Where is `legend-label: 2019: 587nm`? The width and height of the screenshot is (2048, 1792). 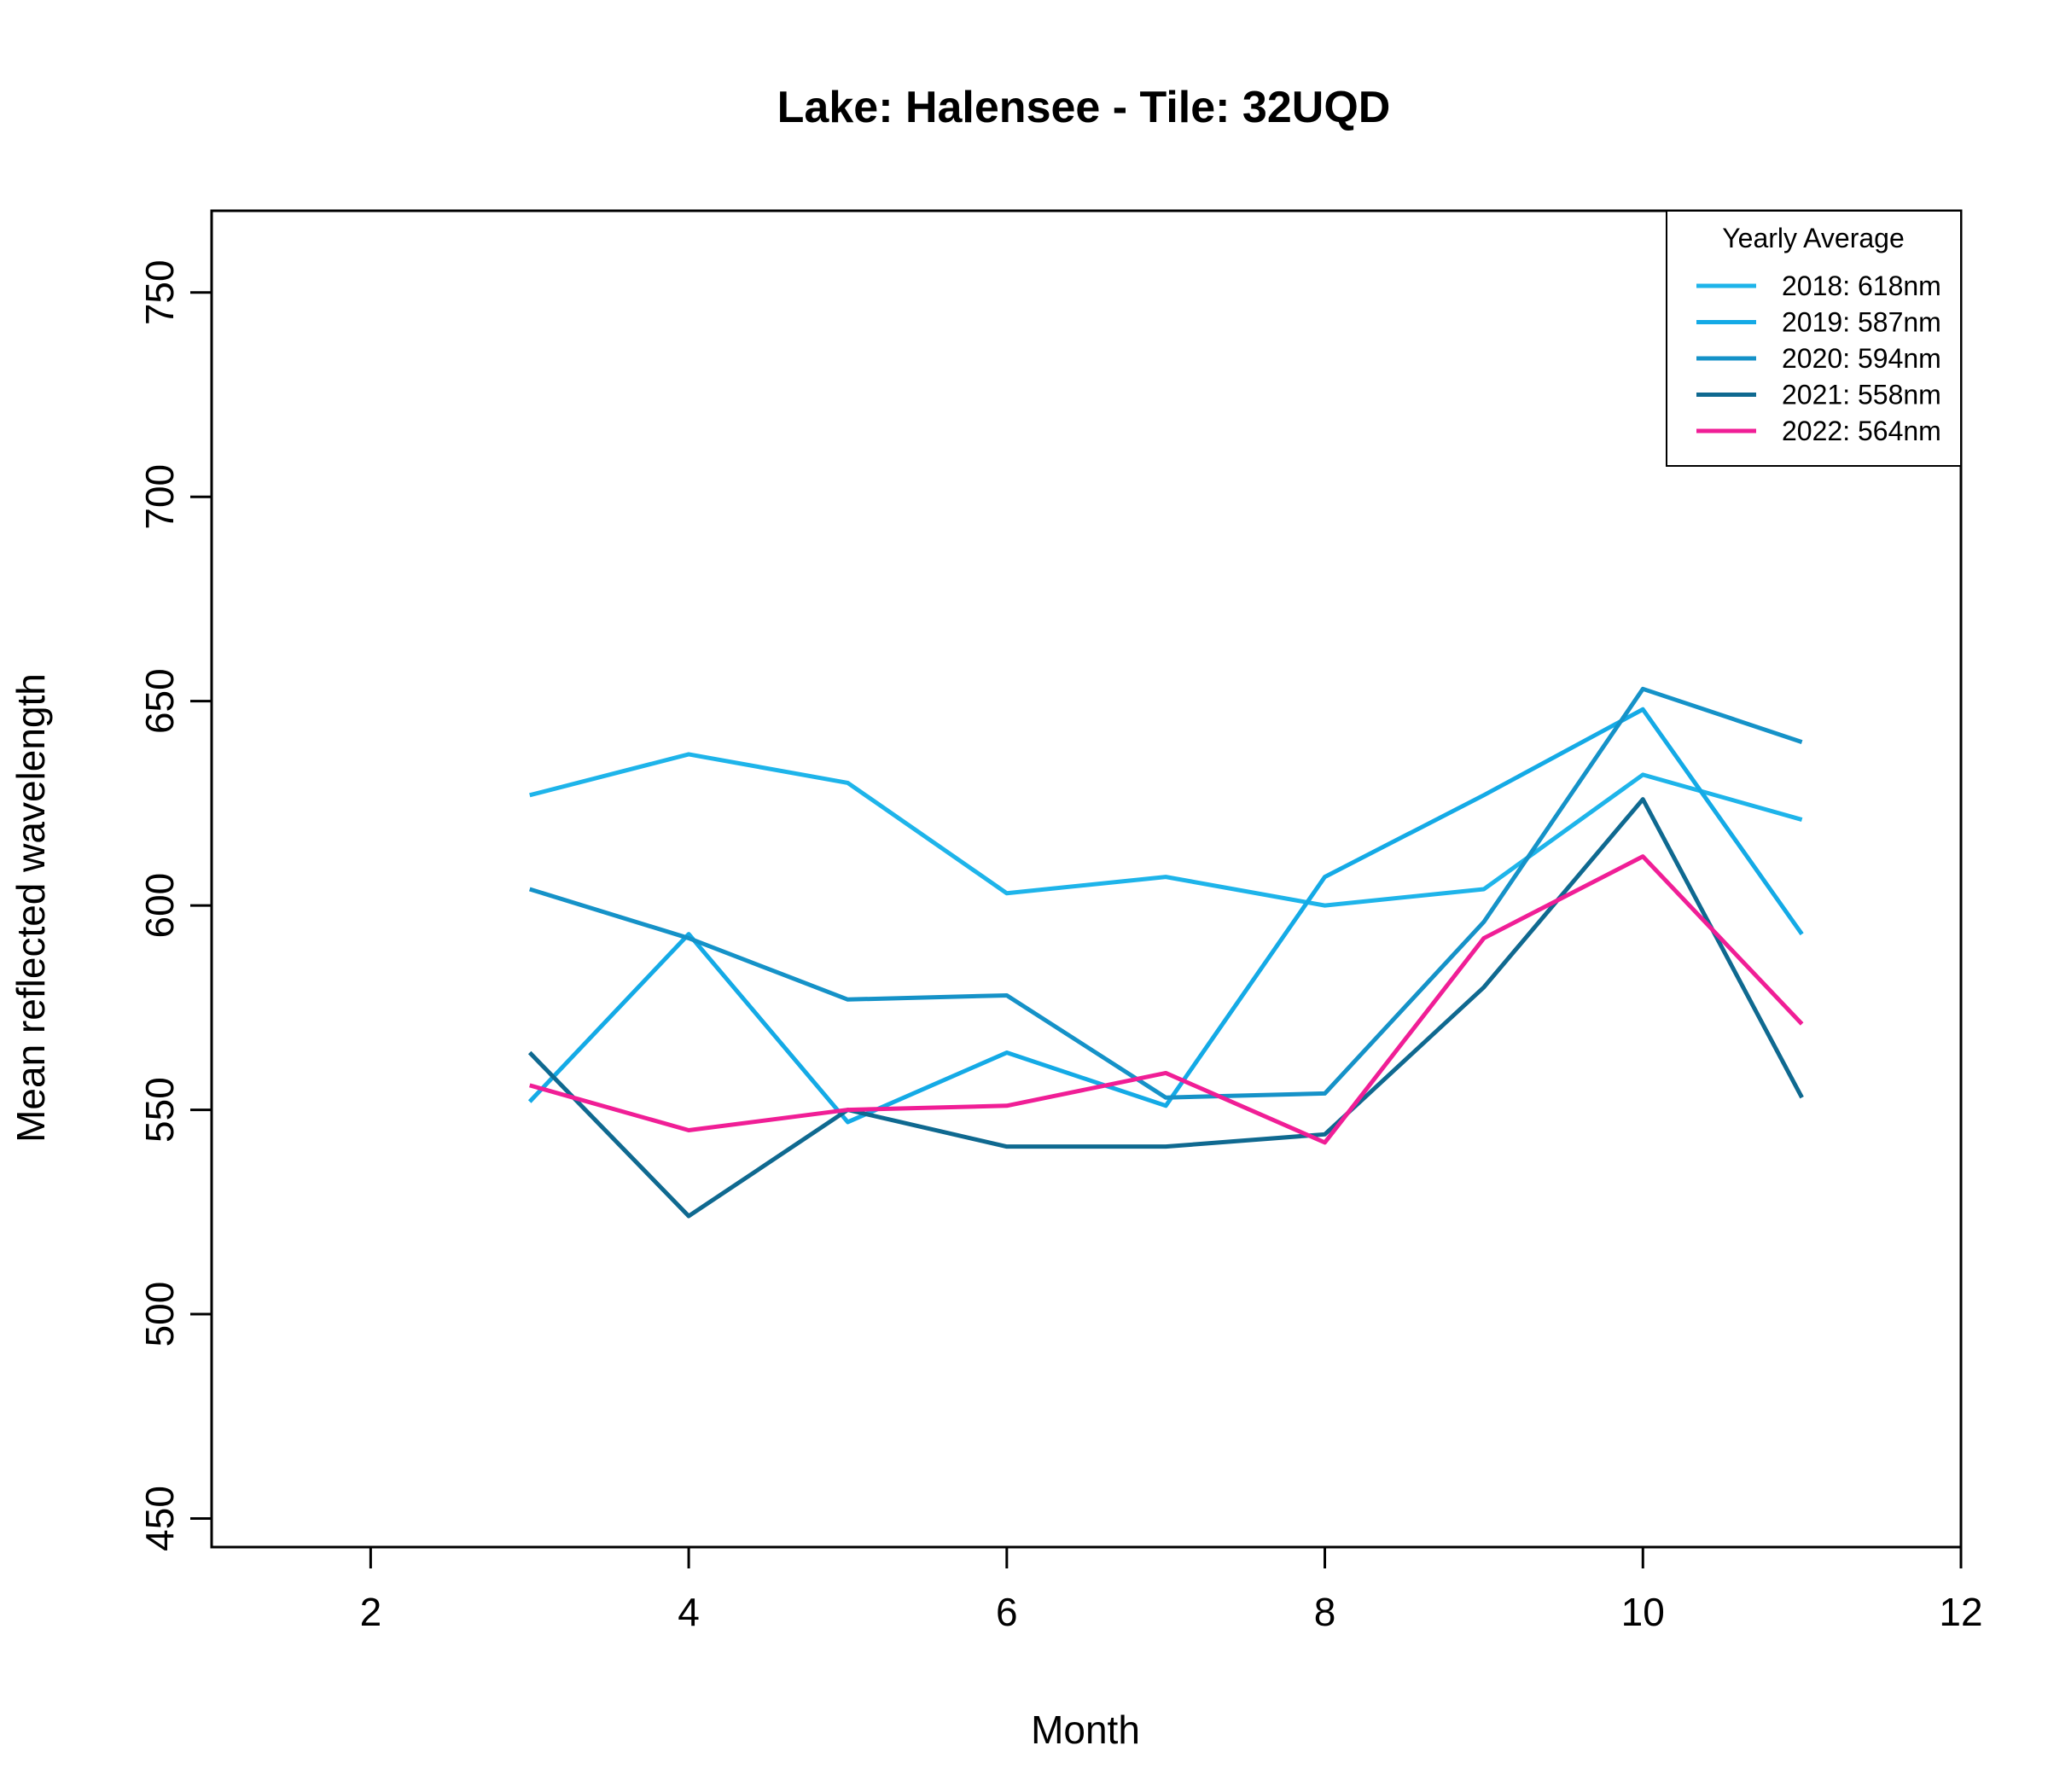
legend-label: 2019: 587nm is located at coordinates (1862, 322).